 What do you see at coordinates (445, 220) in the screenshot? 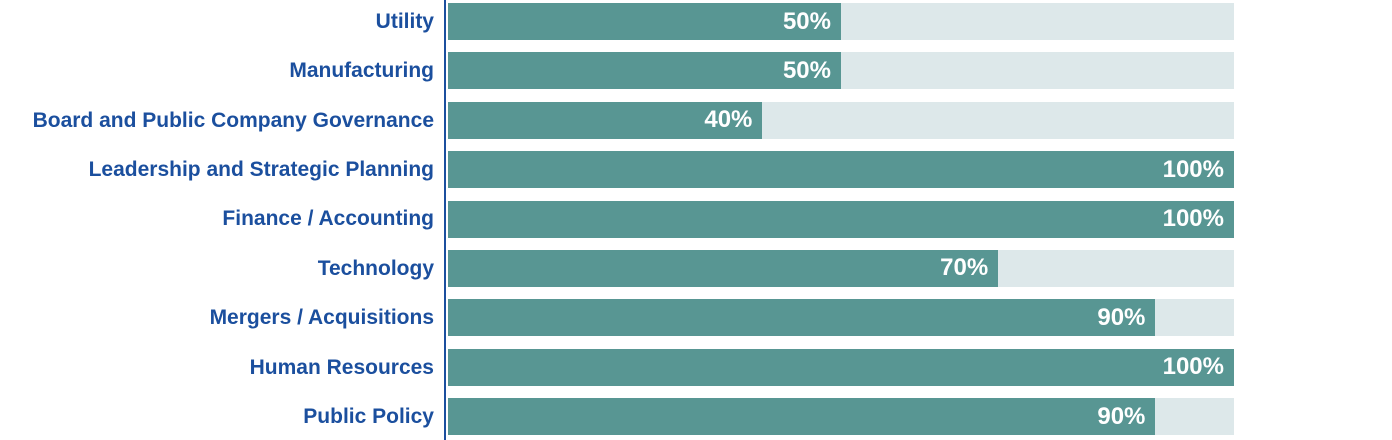
I see `y-axis-line` at bounding box center [445, 220].